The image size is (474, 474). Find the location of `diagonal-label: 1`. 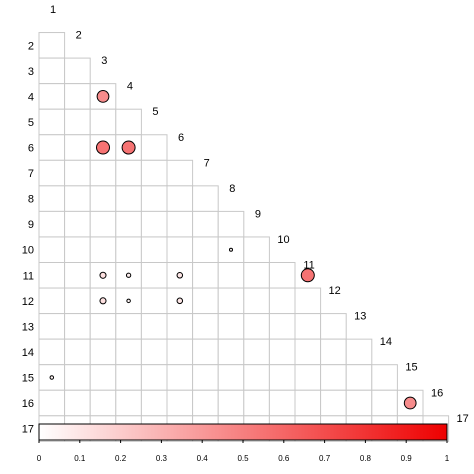

diagonal-label: 1 is located at coordinates (53, 10).